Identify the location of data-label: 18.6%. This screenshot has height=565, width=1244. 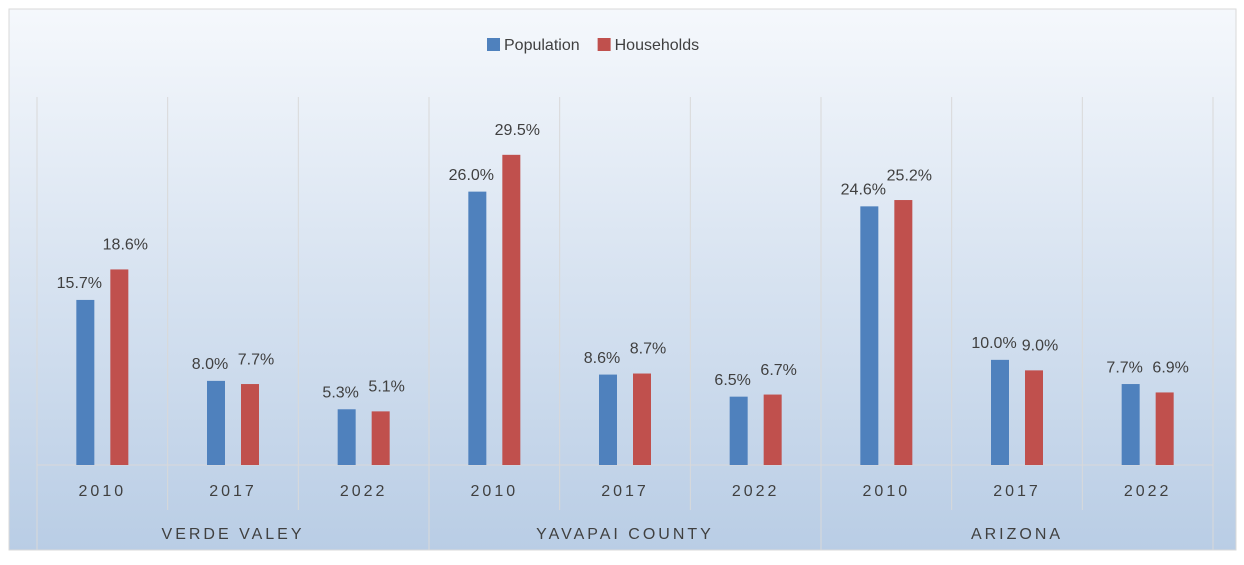
(125, 245).